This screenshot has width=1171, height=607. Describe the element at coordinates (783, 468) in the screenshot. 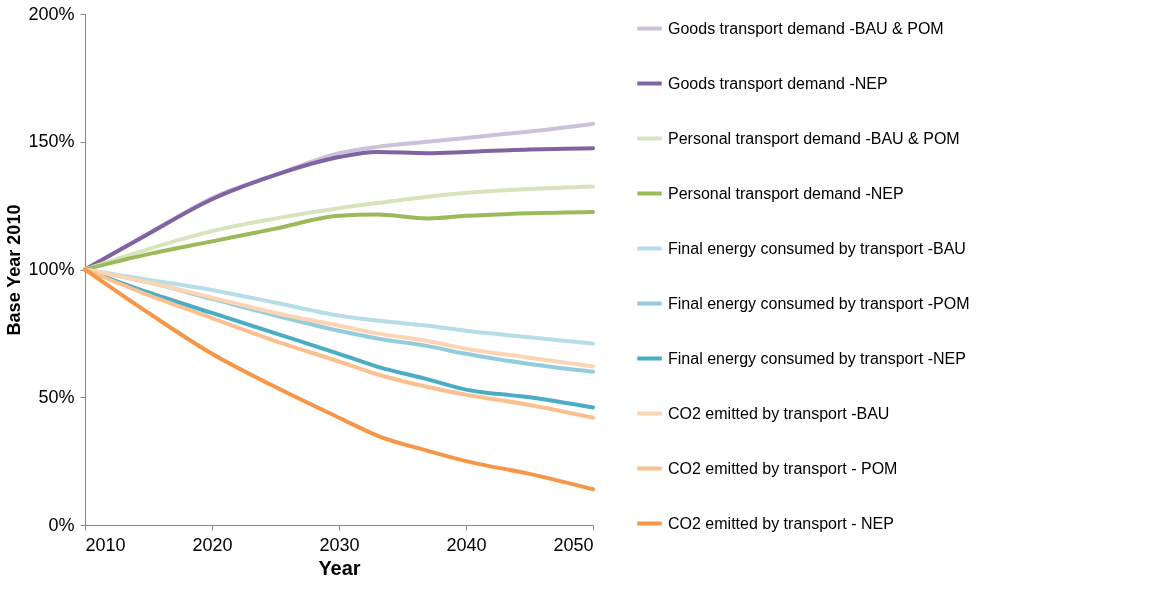

I see `legend-label: CO2 emitted by transport - POM` at that location.